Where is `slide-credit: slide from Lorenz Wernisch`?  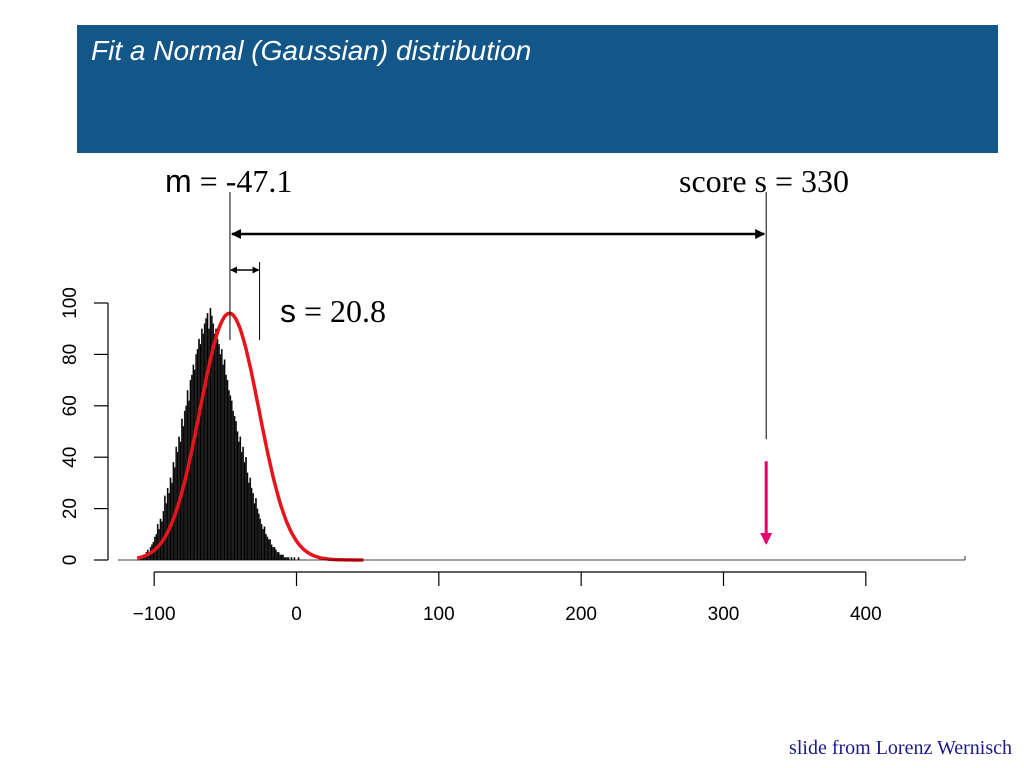 slide-credit: slide from Lorenz Wernisch is located at coordinates (900, 748).